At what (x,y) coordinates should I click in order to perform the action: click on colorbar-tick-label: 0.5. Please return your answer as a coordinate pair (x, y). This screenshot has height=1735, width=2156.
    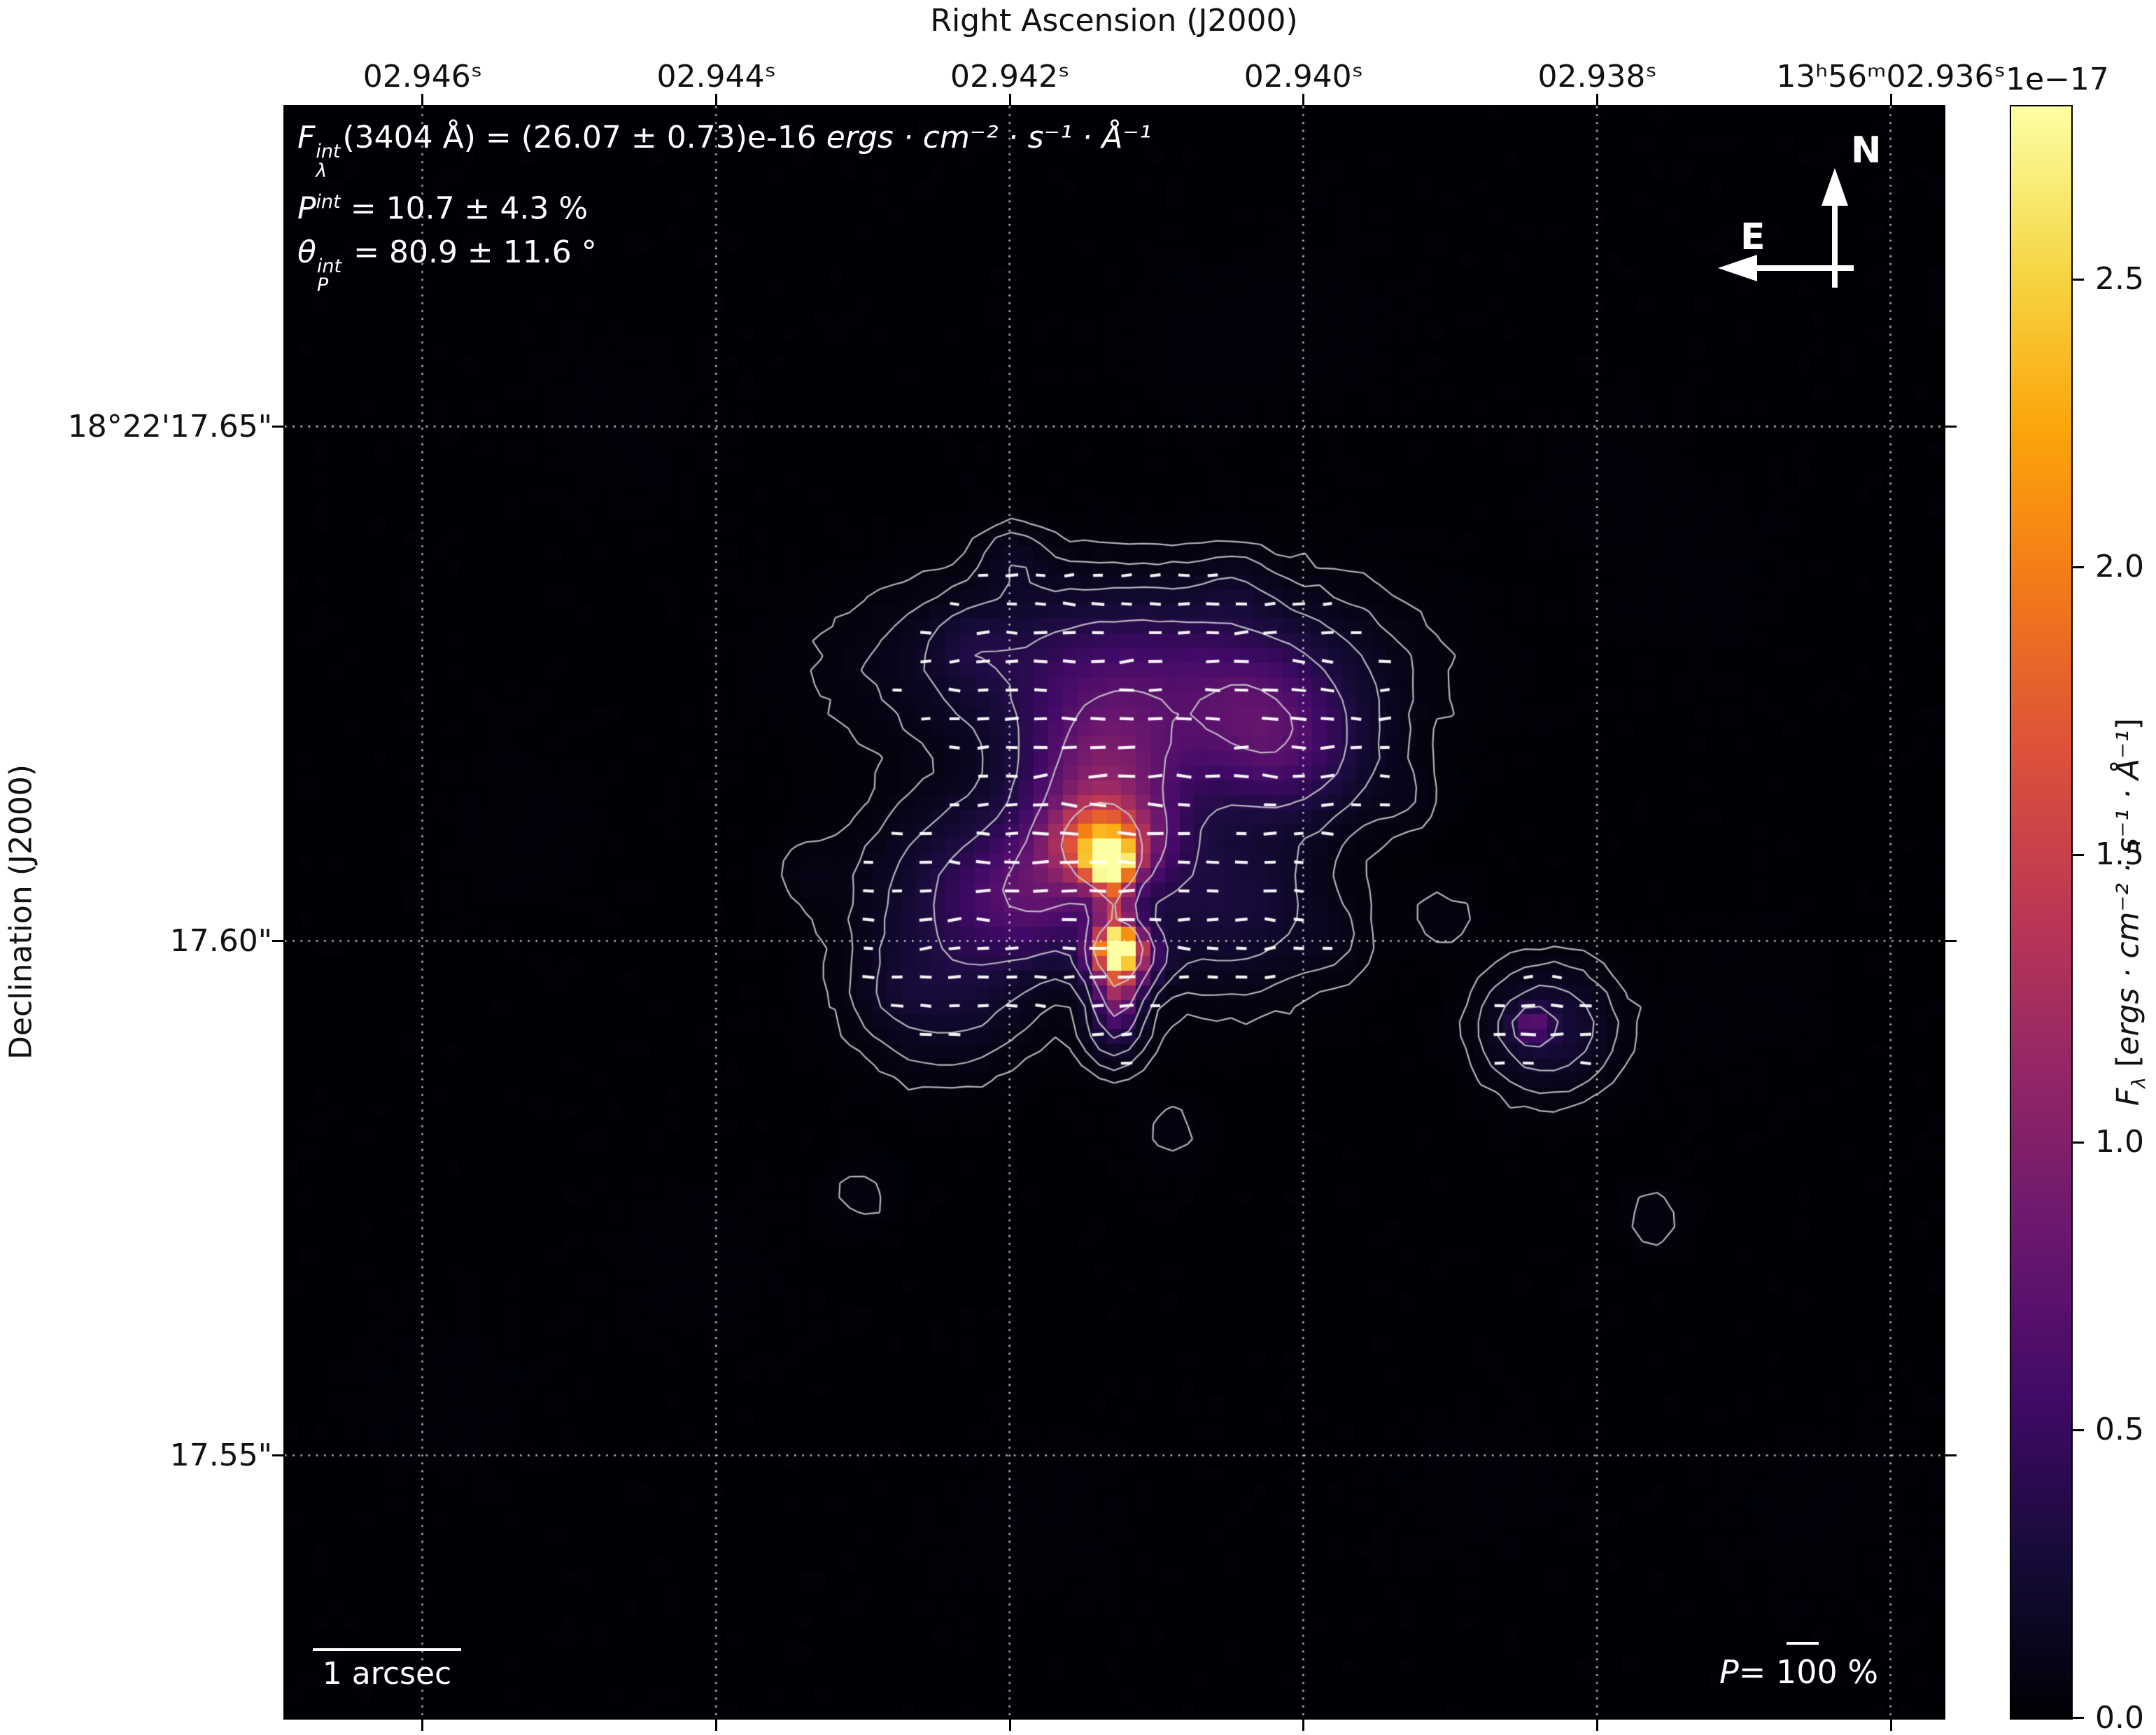
    Looking at the image, I should click on (2119, 1430).